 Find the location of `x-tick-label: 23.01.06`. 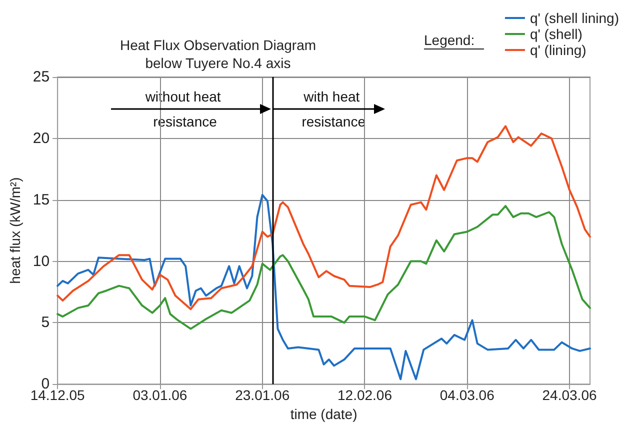

x-tick-label: 23.01.06 is located at coordinates (262, 395).